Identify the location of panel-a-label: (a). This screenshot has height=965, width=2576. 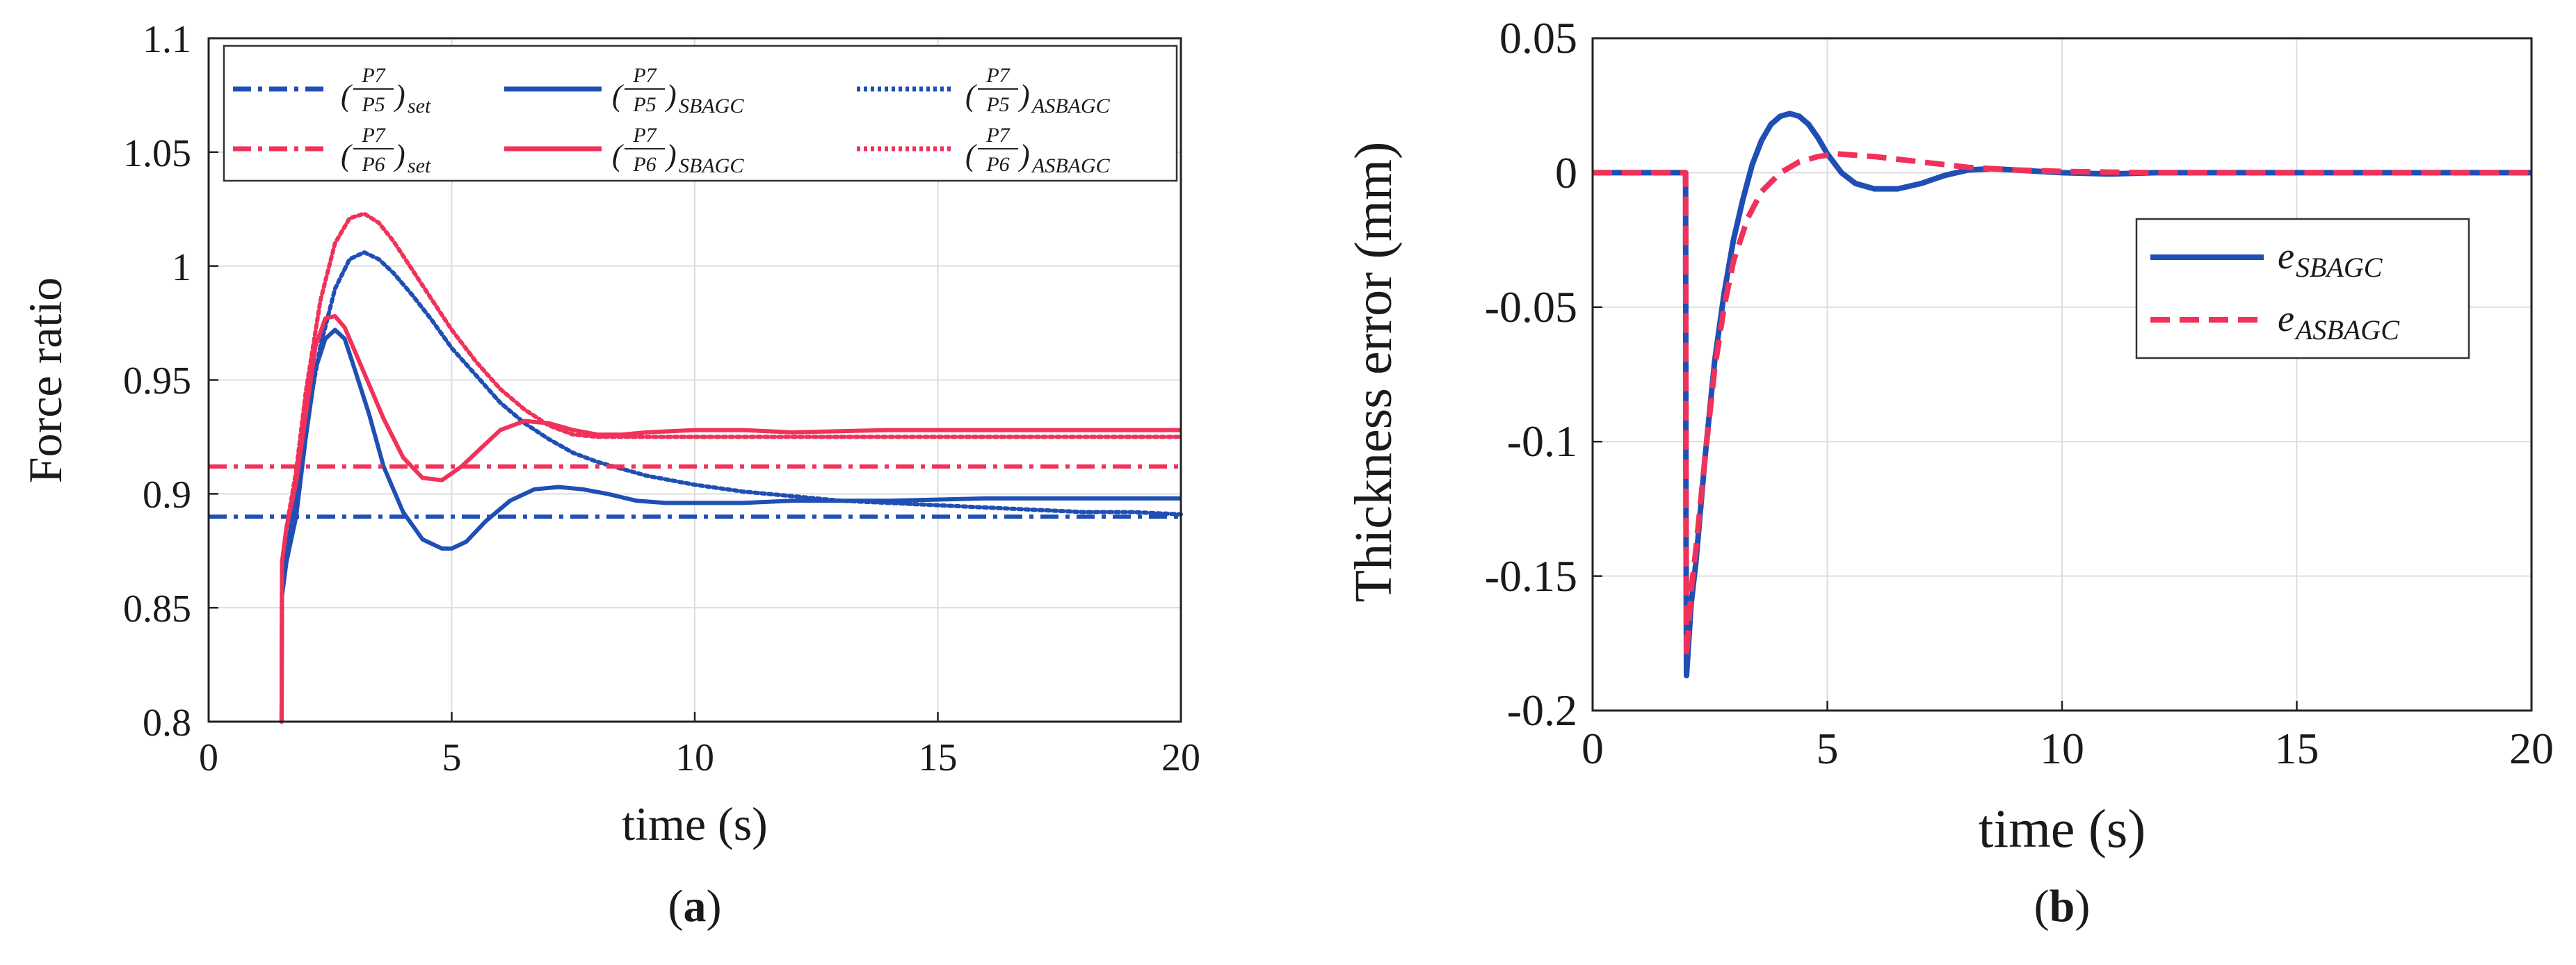
(695, 906).